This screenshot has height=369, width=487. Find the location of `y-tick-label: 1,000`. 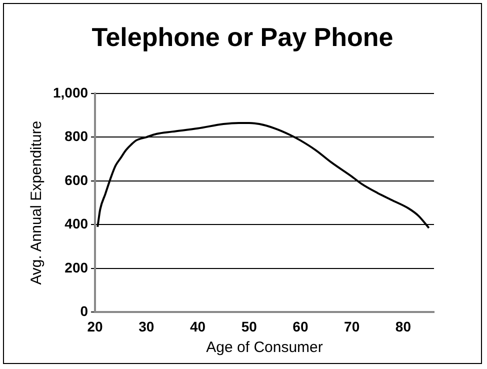

y-tick-label: 1,000 is located at coordinates (70, 92).